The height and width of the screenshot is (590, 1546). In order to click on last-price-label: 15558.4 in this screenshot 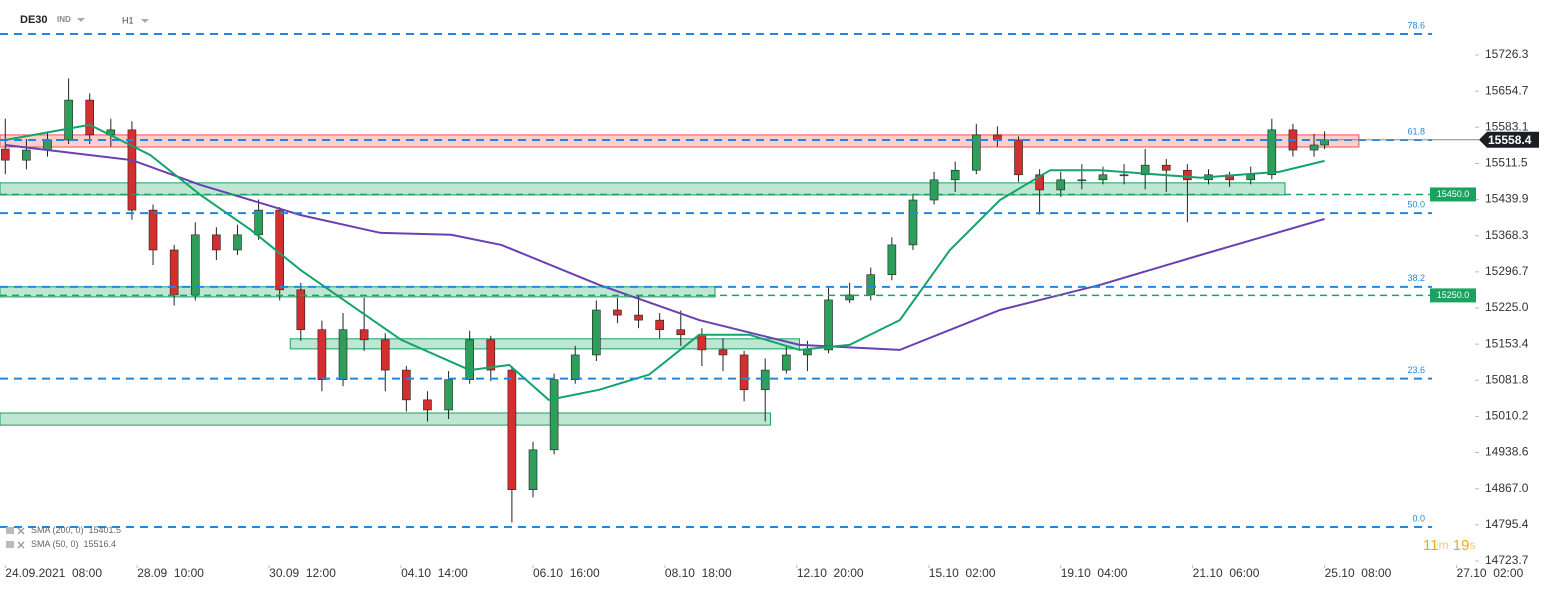, I will do `click(1510, 140)`.